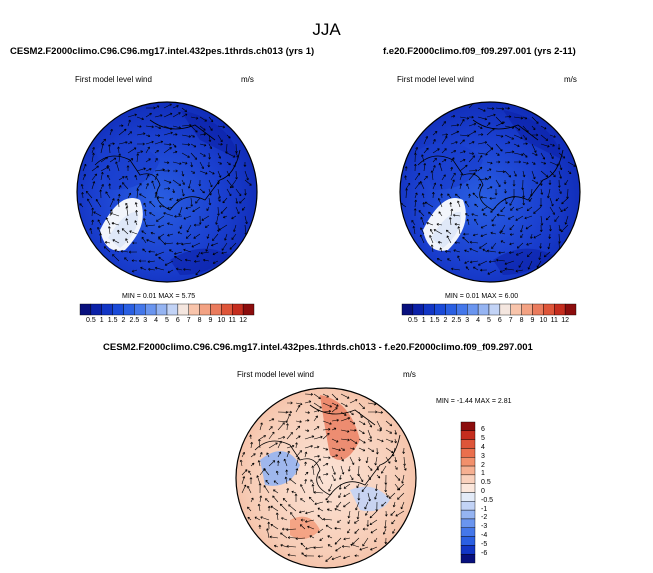  I want to click on colorbar3, so click(468, 492).